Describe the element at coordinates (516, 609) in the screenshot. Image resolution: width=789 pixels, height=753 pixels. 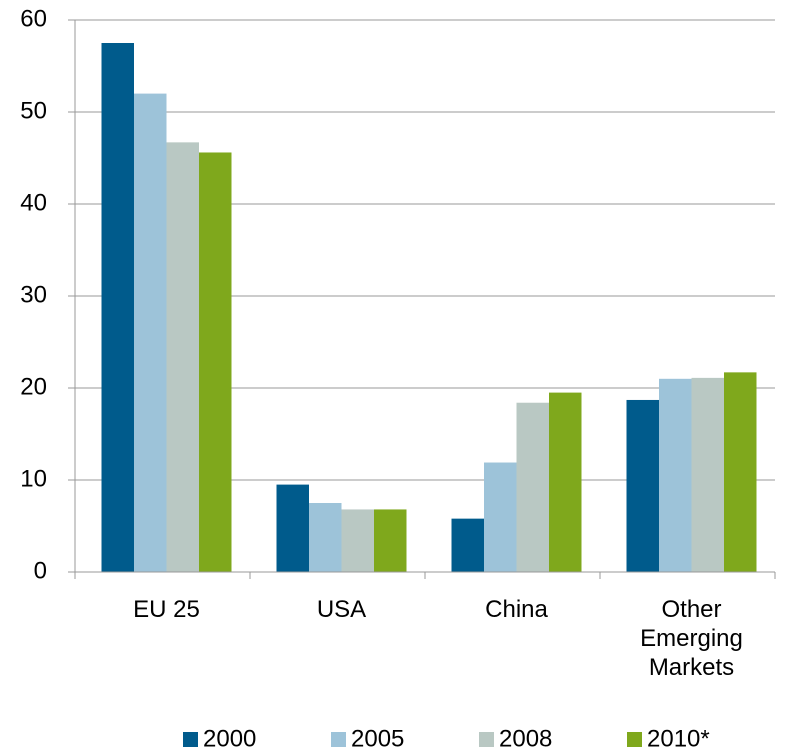
I see `x-tick-label: China` at that location.